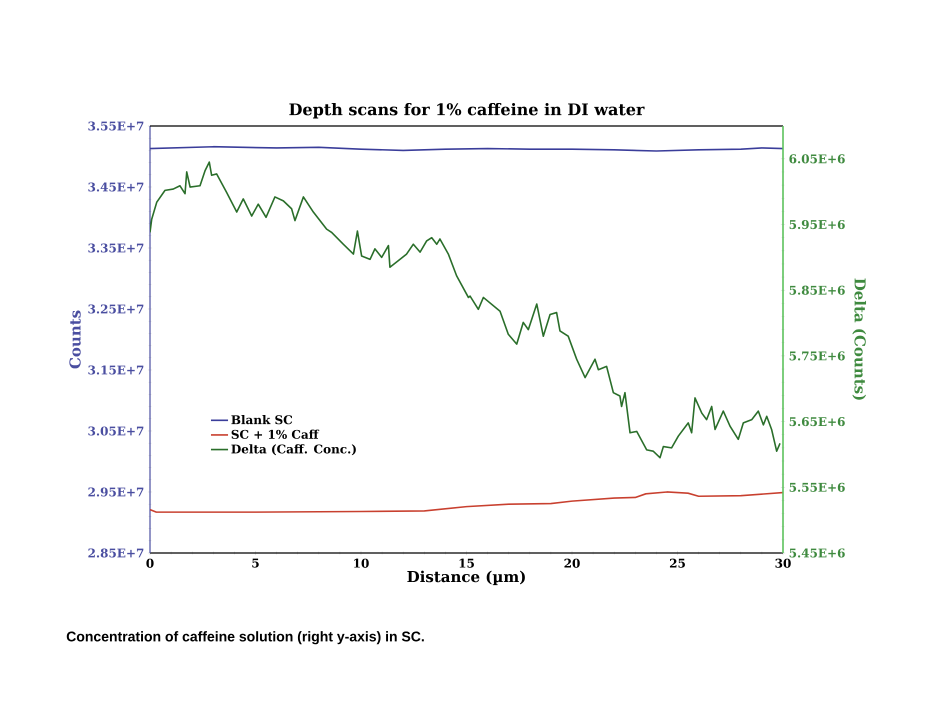 This screenshot has height=711, width=927. Describe the element at coordinates (467, 563) in the screenshot. I see `x-tick-label: 15` at that location.